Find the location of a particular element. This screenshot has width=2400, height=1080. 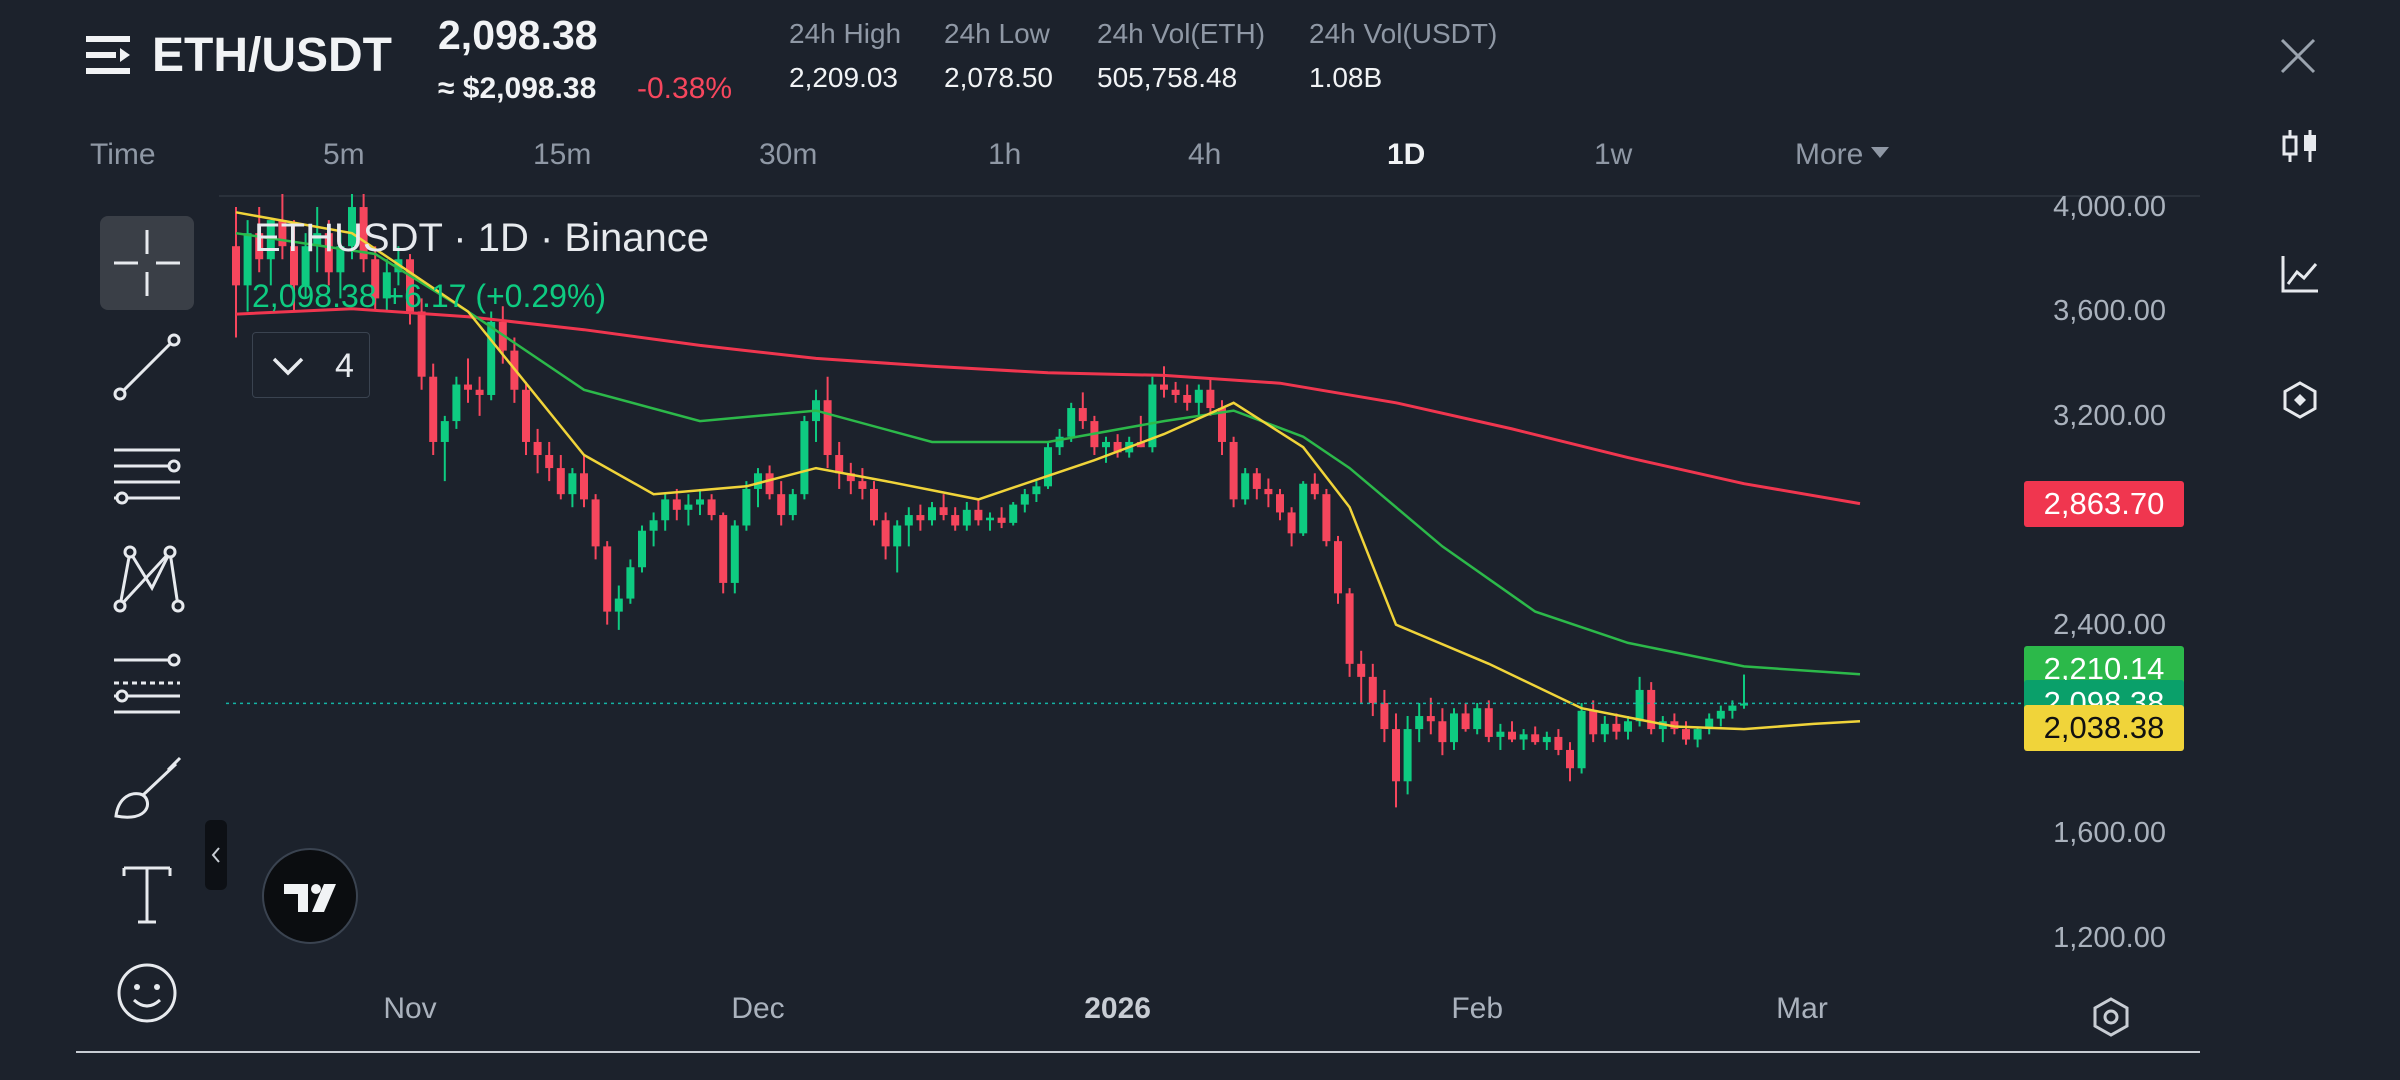

caret-down-icon is located at coordinates (1880, 152).